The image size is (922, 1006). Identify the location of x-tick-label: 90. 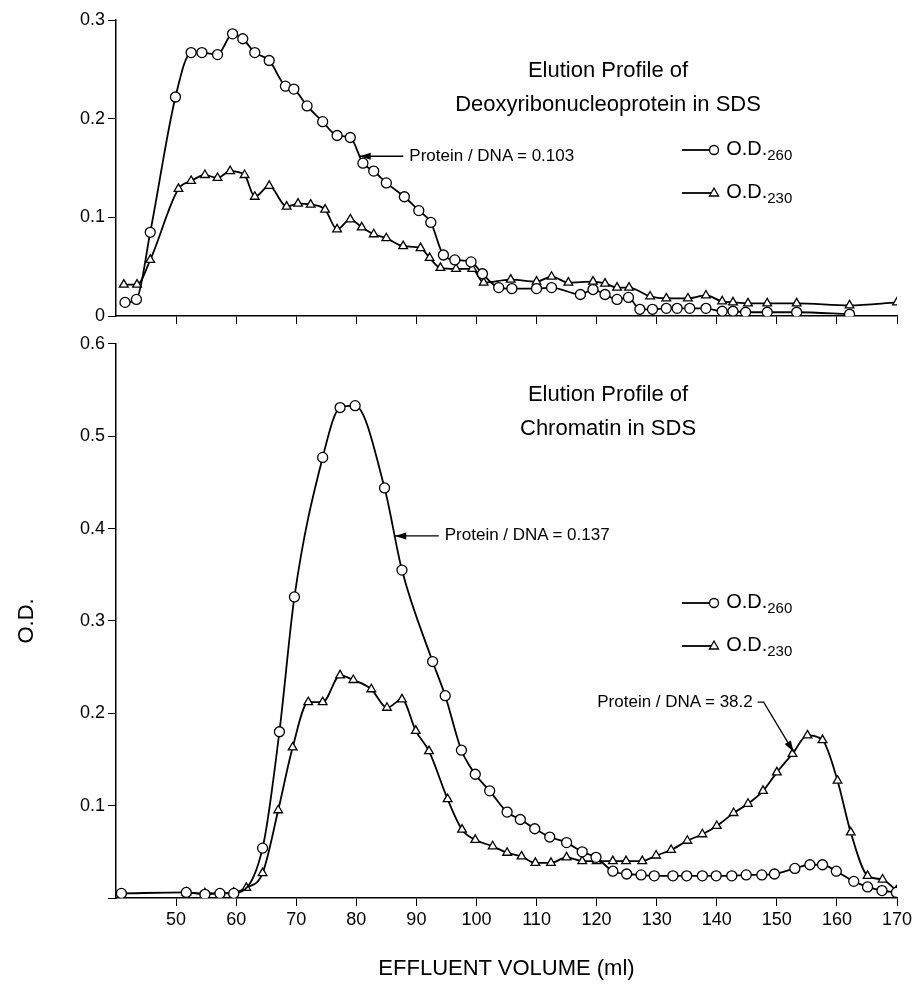
(416, 918).